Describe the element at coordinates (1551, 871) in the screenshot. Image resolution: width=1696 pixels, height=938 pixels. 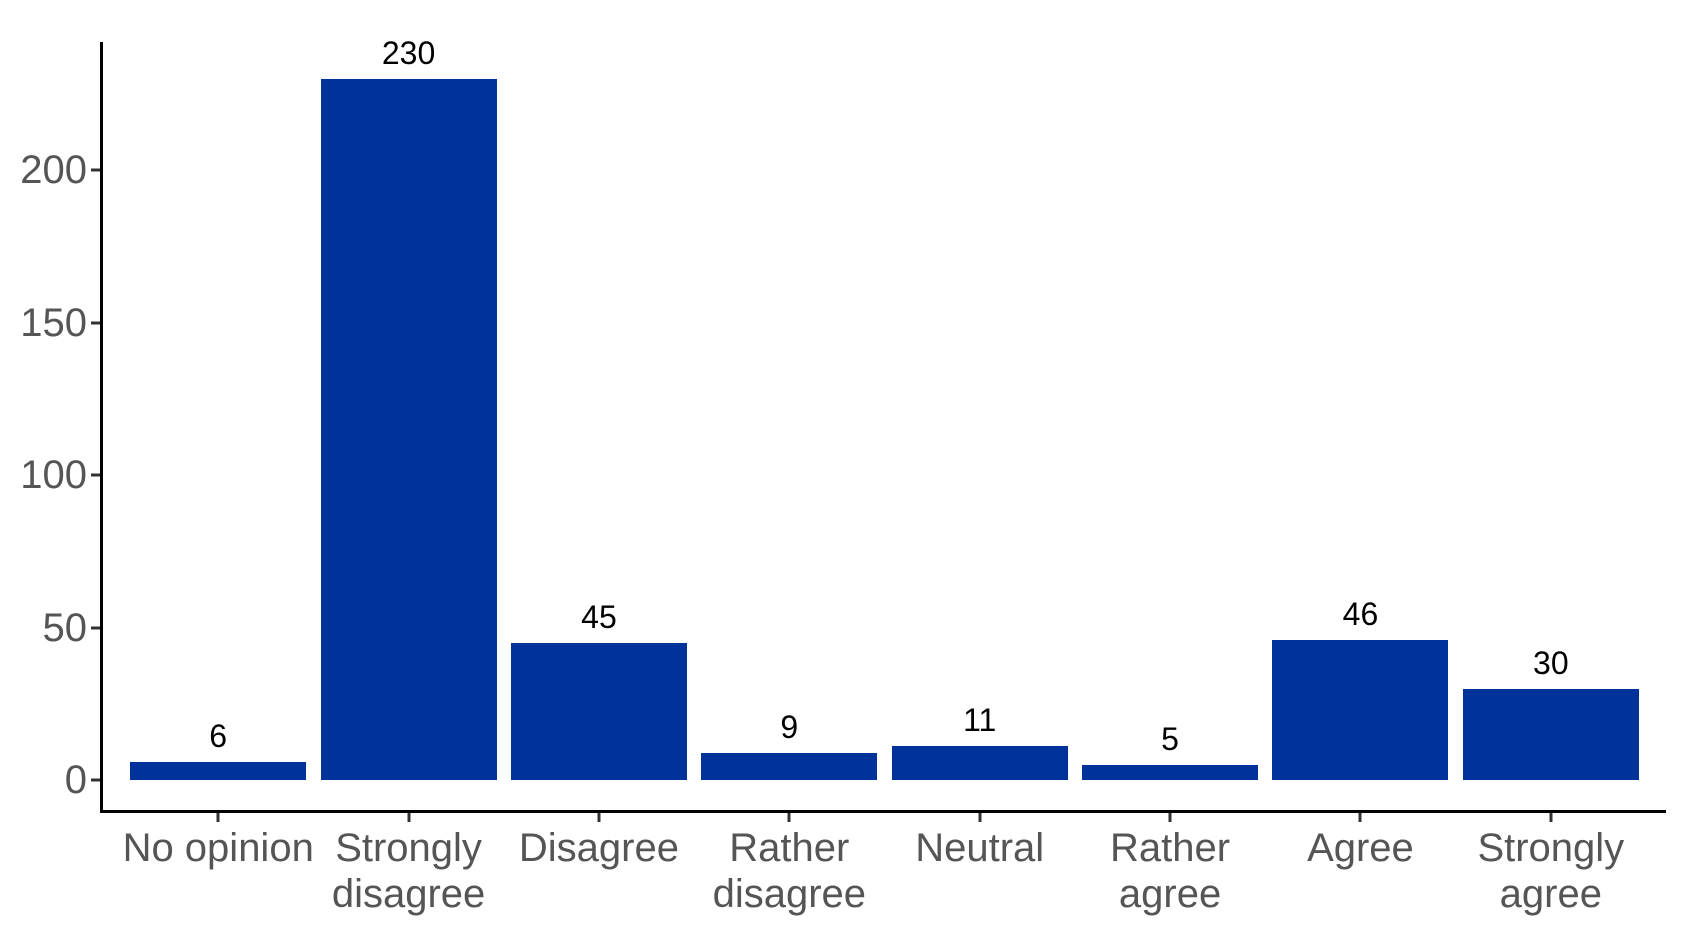
I see `x-tick-label-strongly-agree: Strongly agree` at that location.